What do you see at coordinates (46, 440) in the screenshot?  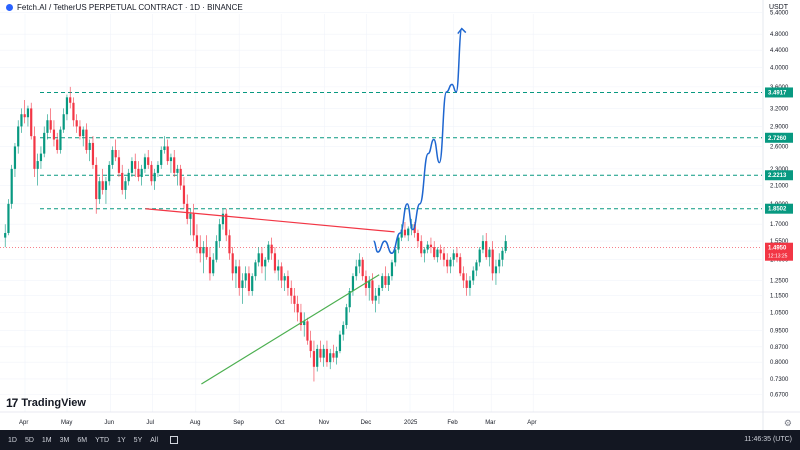 I see `timeframe-1m-button: 1M` at bounding box center [46, 440].